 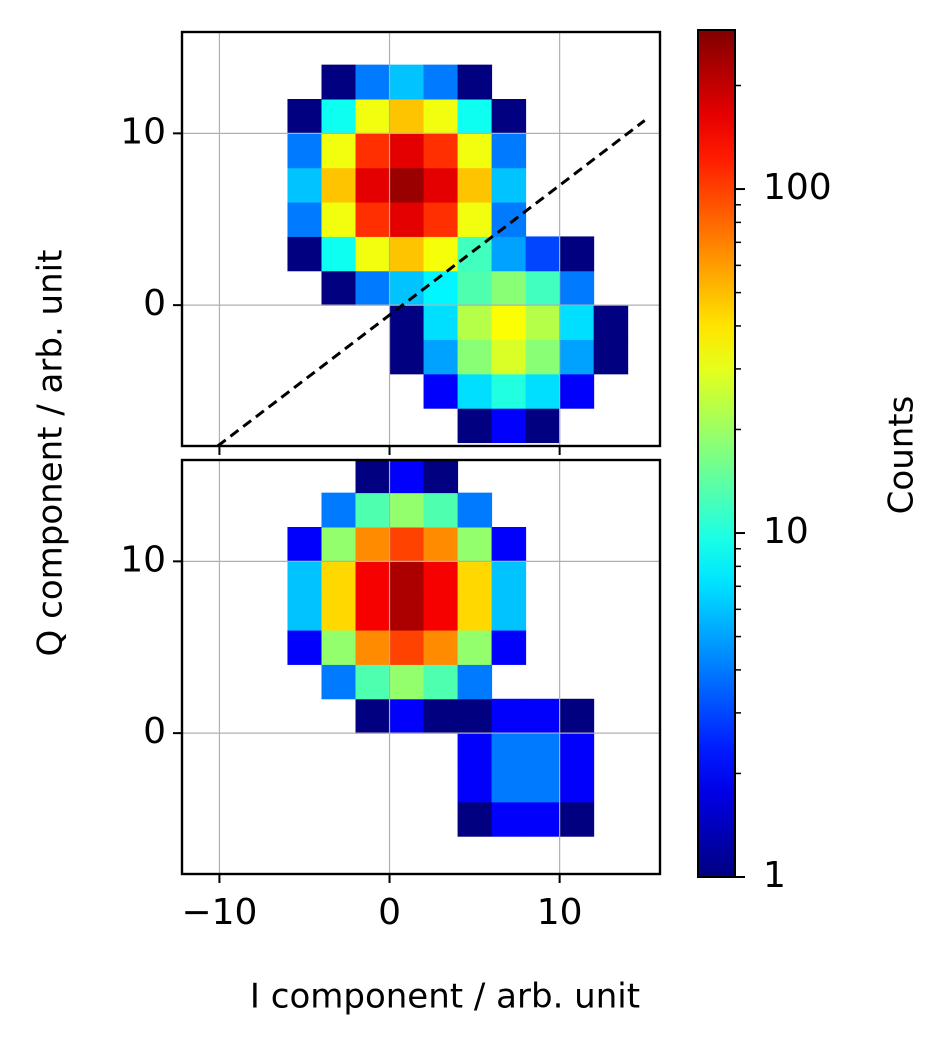 What do you see at coordinates (219, 912) in the screenshot?
I see `x-tick-label: −10` at bounding box center [219, 912].